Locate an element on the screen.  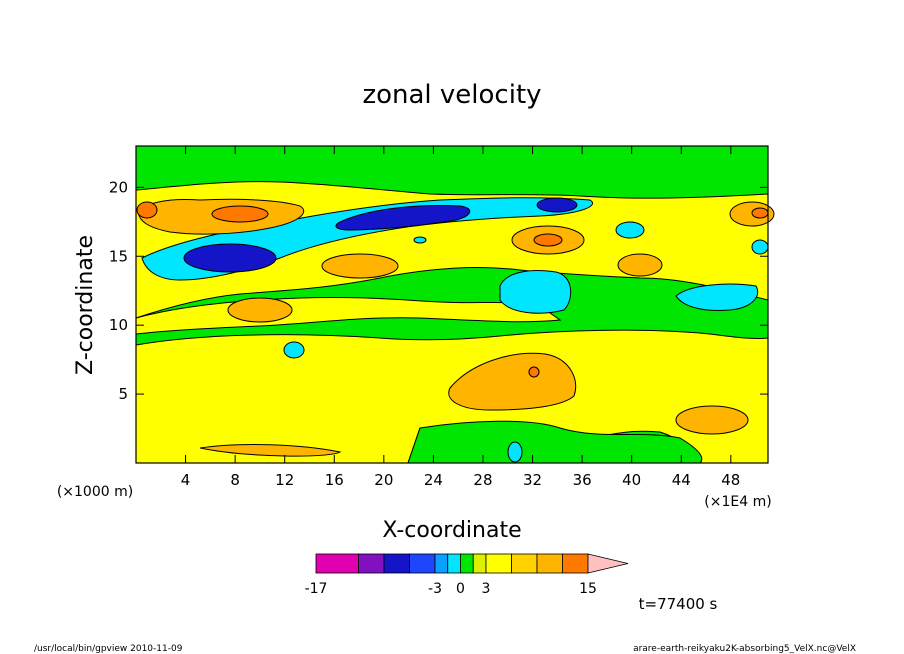
time-label: t=77400 s is located at coordinates (678, 604).